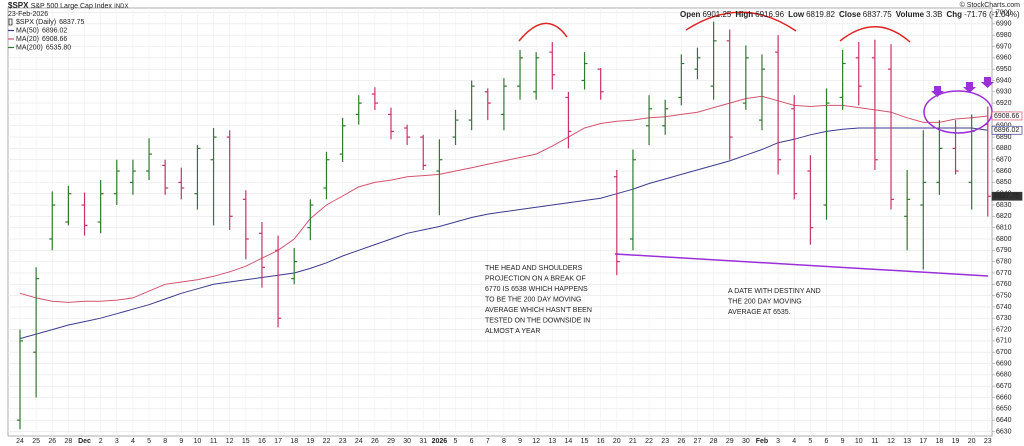  Describe the element at coordinates (1004, 250) in the screenshot. I see `y-tick-label: 6790` at that location.